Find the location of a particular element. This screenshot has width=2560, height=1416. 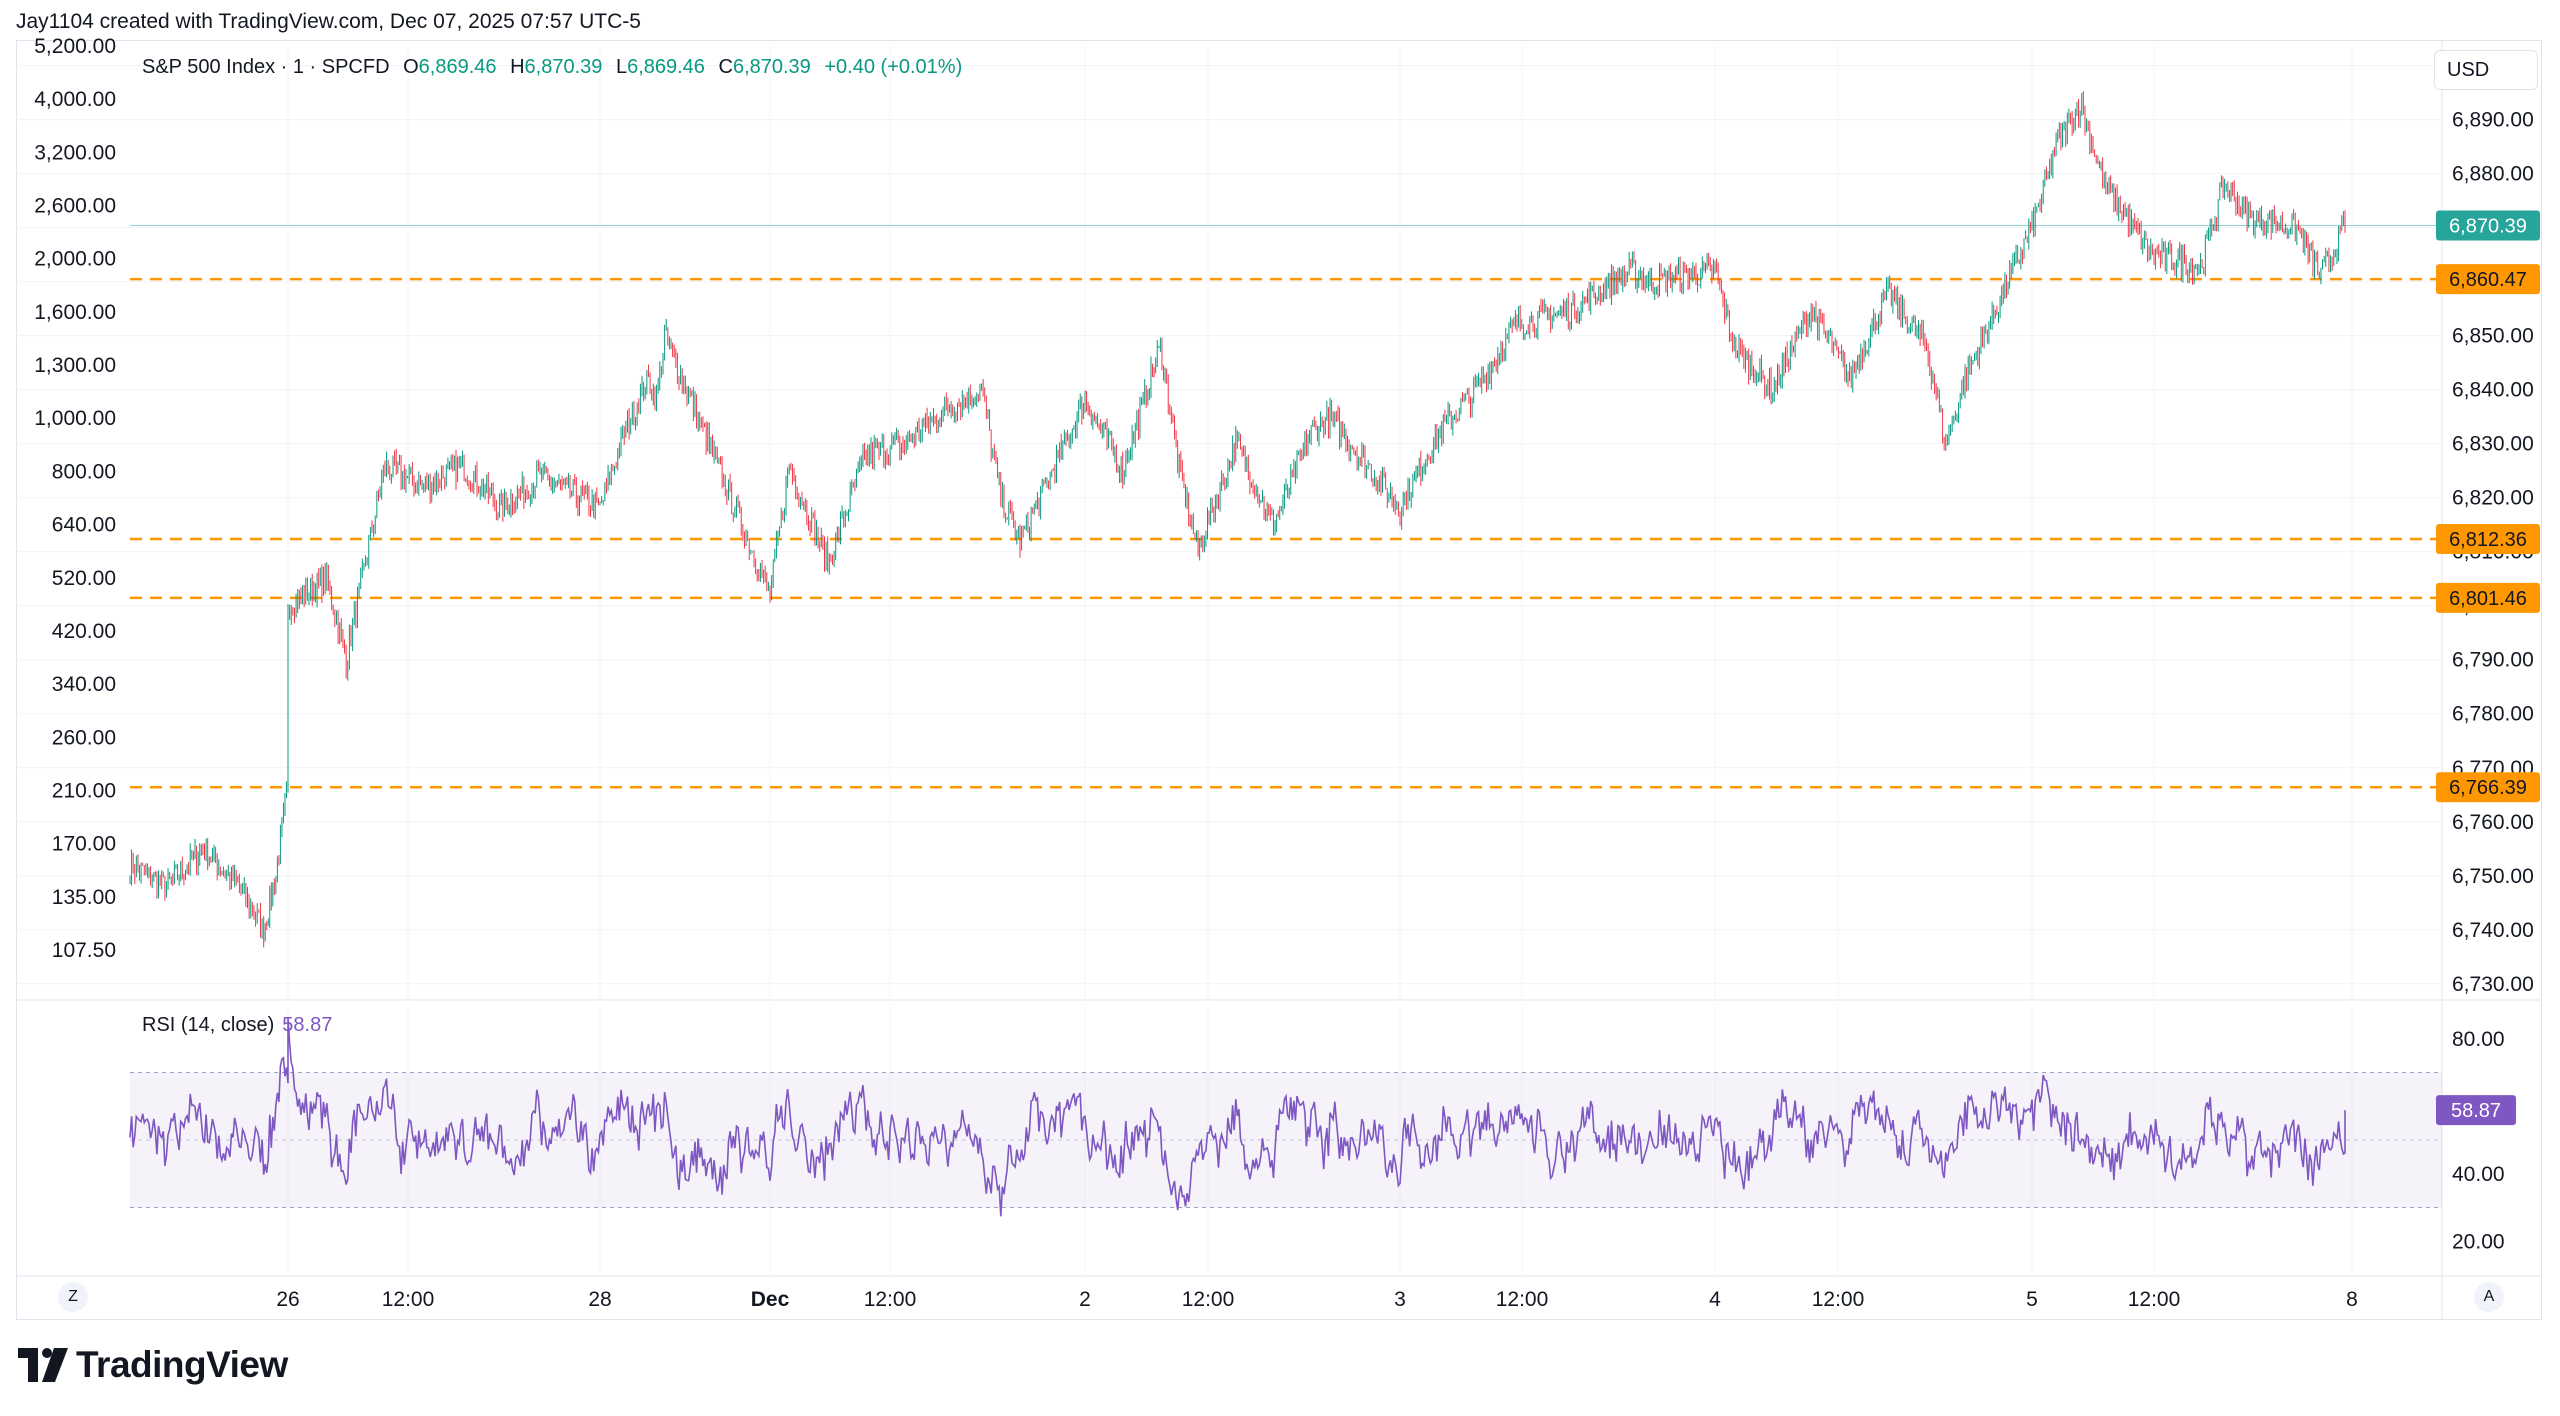

low-label: L is located at coordinates (621, 67).